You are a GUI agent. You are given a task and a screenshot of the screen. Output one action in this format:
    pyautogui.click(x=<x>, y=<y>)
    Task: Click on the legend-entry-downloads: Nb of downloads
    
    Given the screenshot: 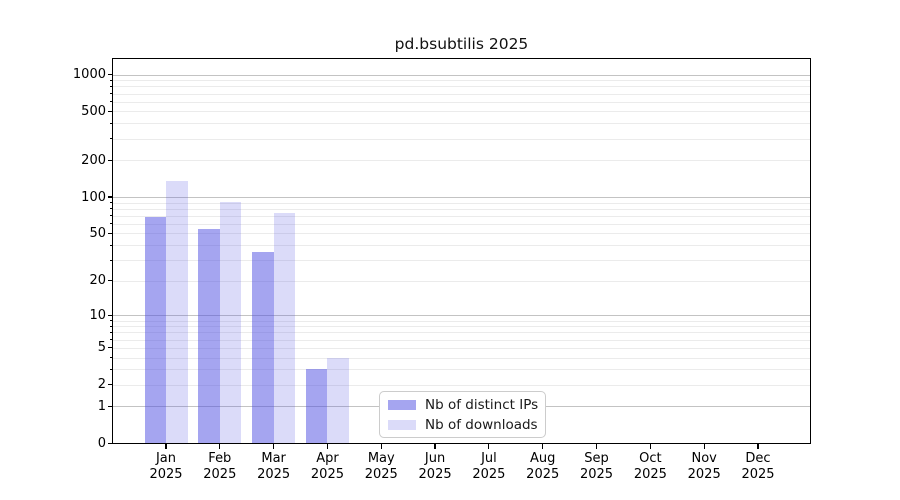 What is the action you would take?
    pyautogui.click(x=463, y=424)
    